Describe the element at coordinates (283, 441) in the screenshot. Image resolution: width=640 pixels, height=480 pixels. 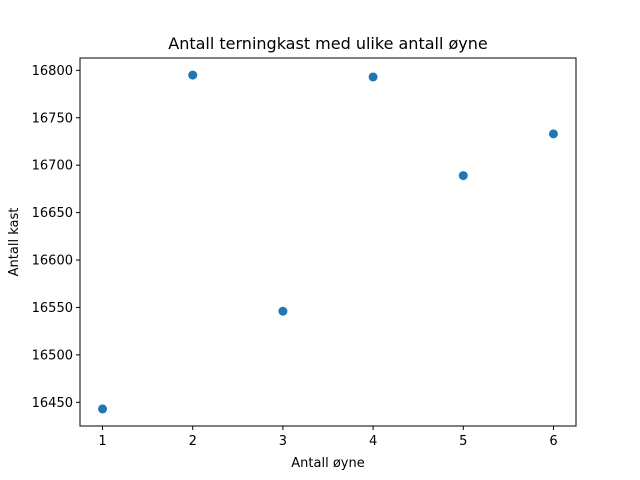
I see `x-tick-label: 3` at that location.